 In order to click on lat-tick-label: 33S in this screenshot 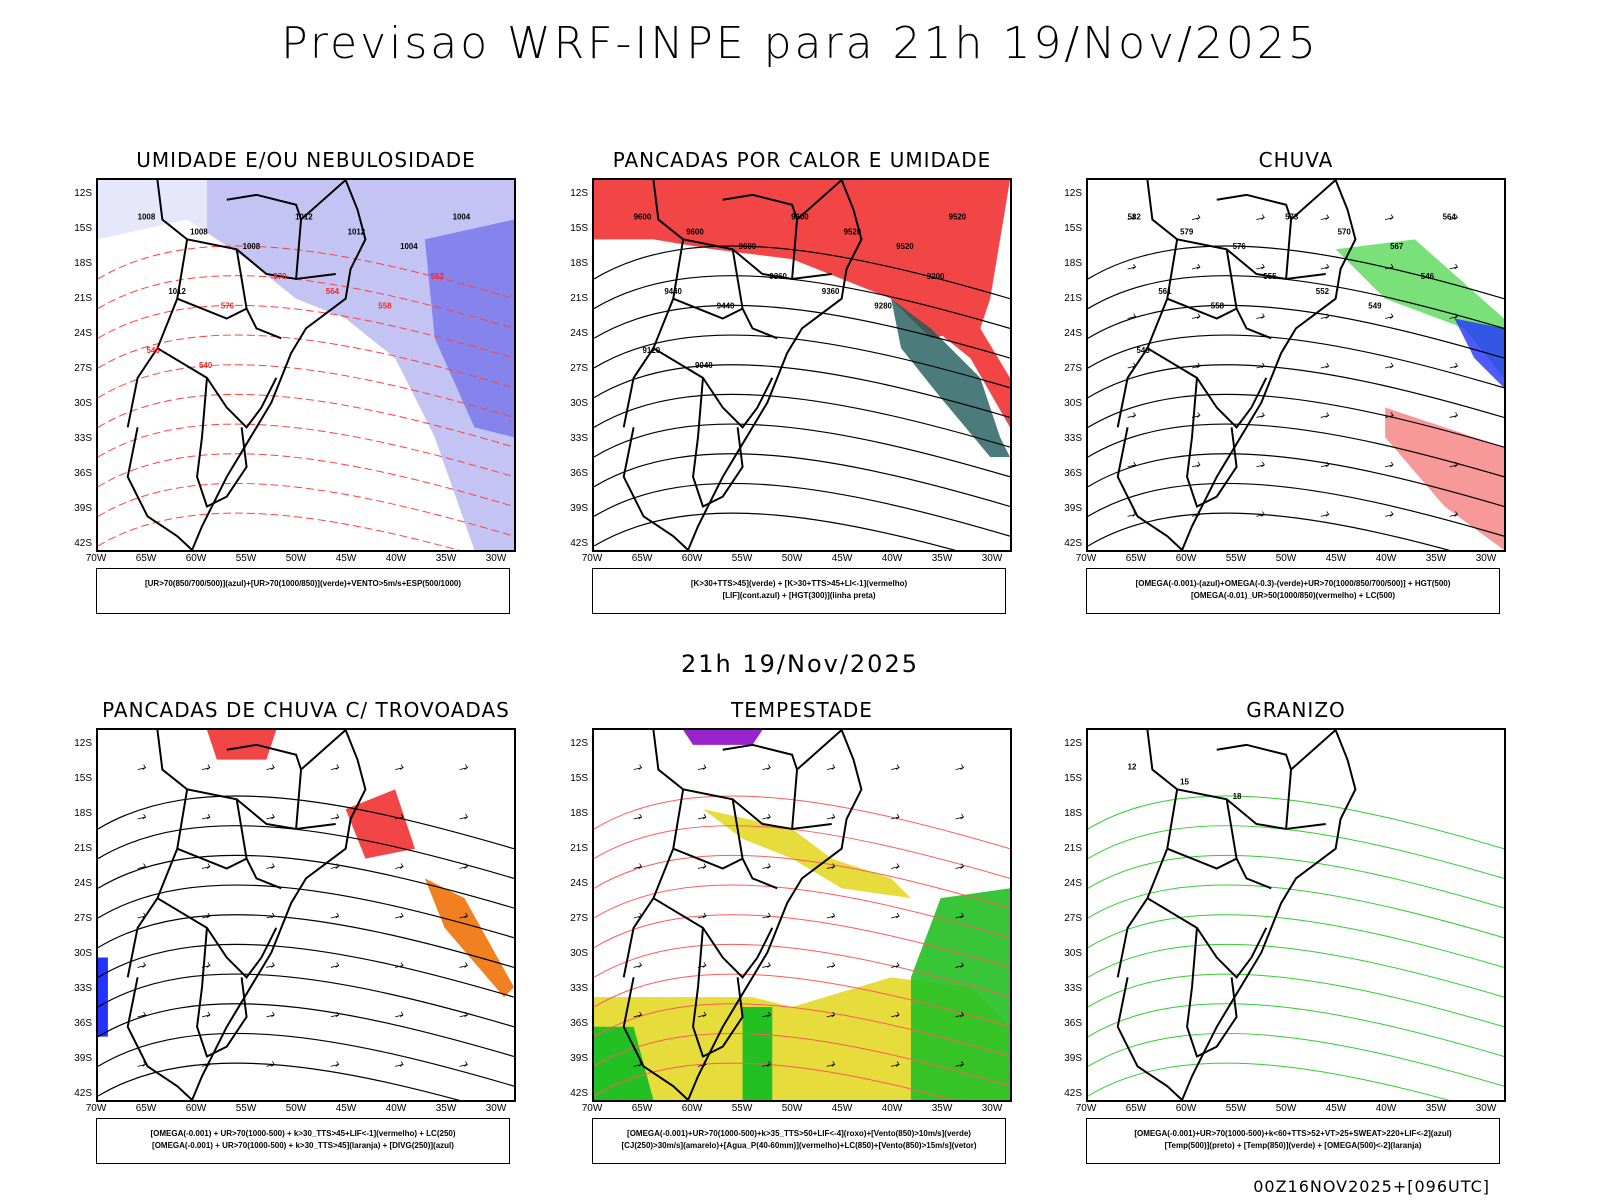, I will do `click(1073, 988)`.